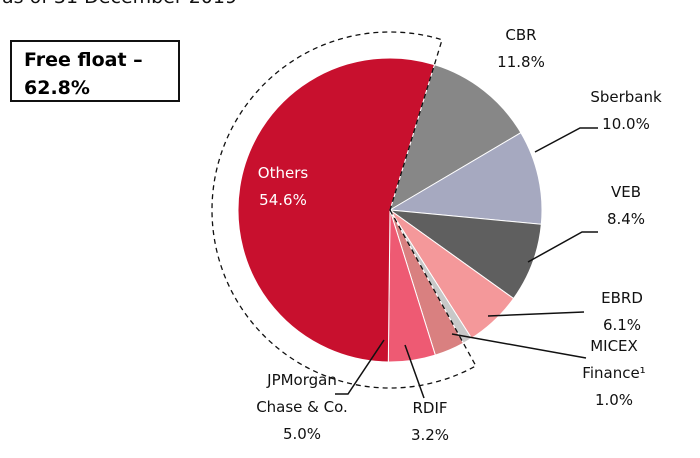 This screenshot has width=700, height=458. What do you see at coordinates (302, 434) in the screenshot?
I see `value-label: 5.0%` at bounding box center [302, 434].